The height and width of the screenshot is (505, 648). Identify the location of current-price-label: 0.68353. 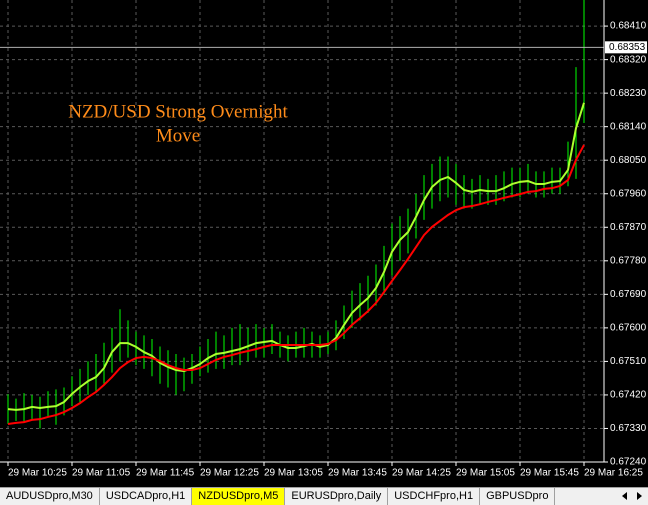
(627, 47).